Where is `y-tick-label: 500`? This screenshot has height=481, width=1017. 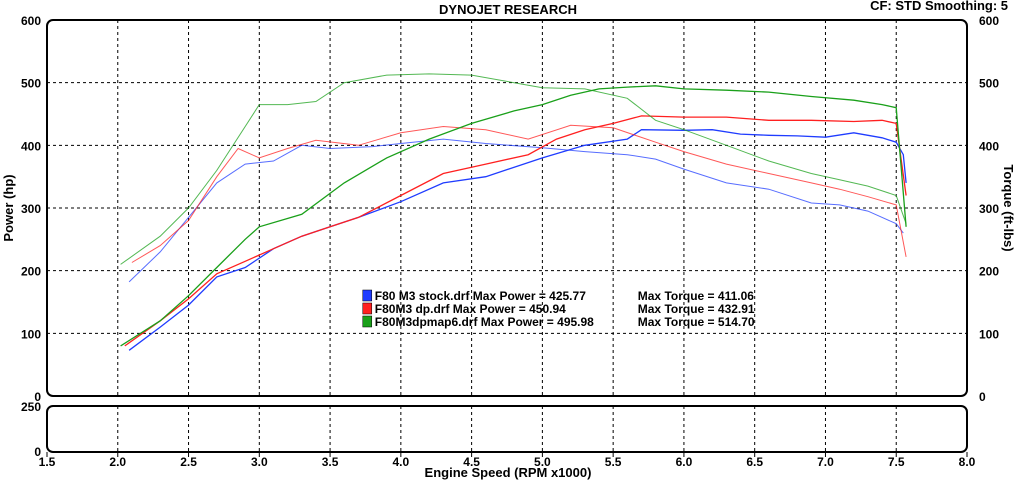
y-tick-label: 500 is located at coordinates (31, 84).